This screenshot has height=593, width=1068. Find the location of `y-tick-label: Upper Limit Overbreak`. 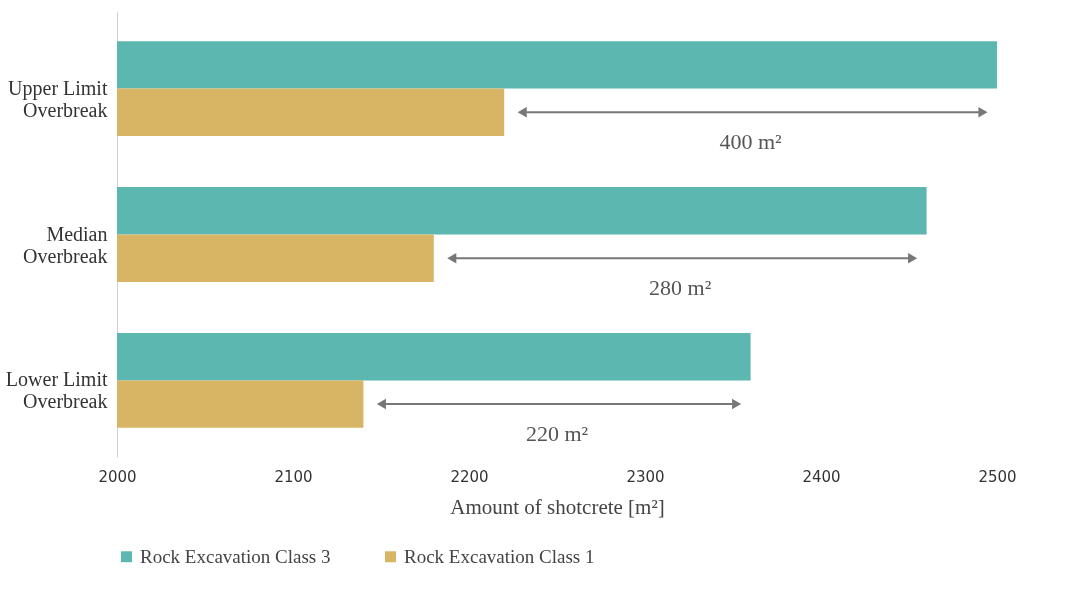

y-tick-label: Upper Limit Overbreak is located at coordinates (58, 98).